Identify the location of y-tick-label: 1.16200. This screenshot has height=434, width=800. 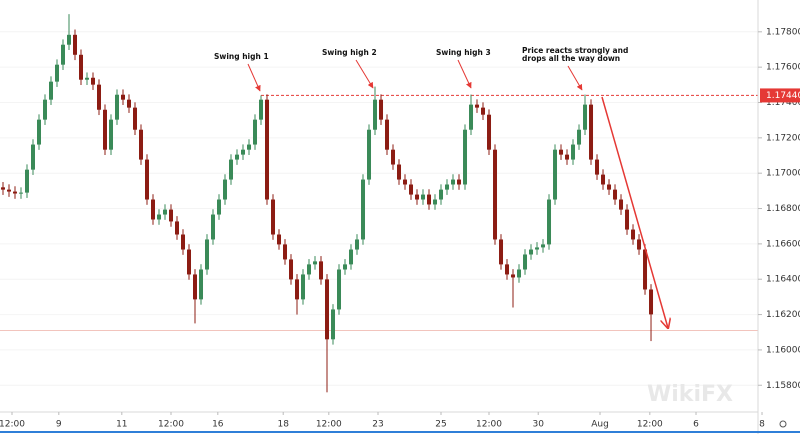
(783, 315).